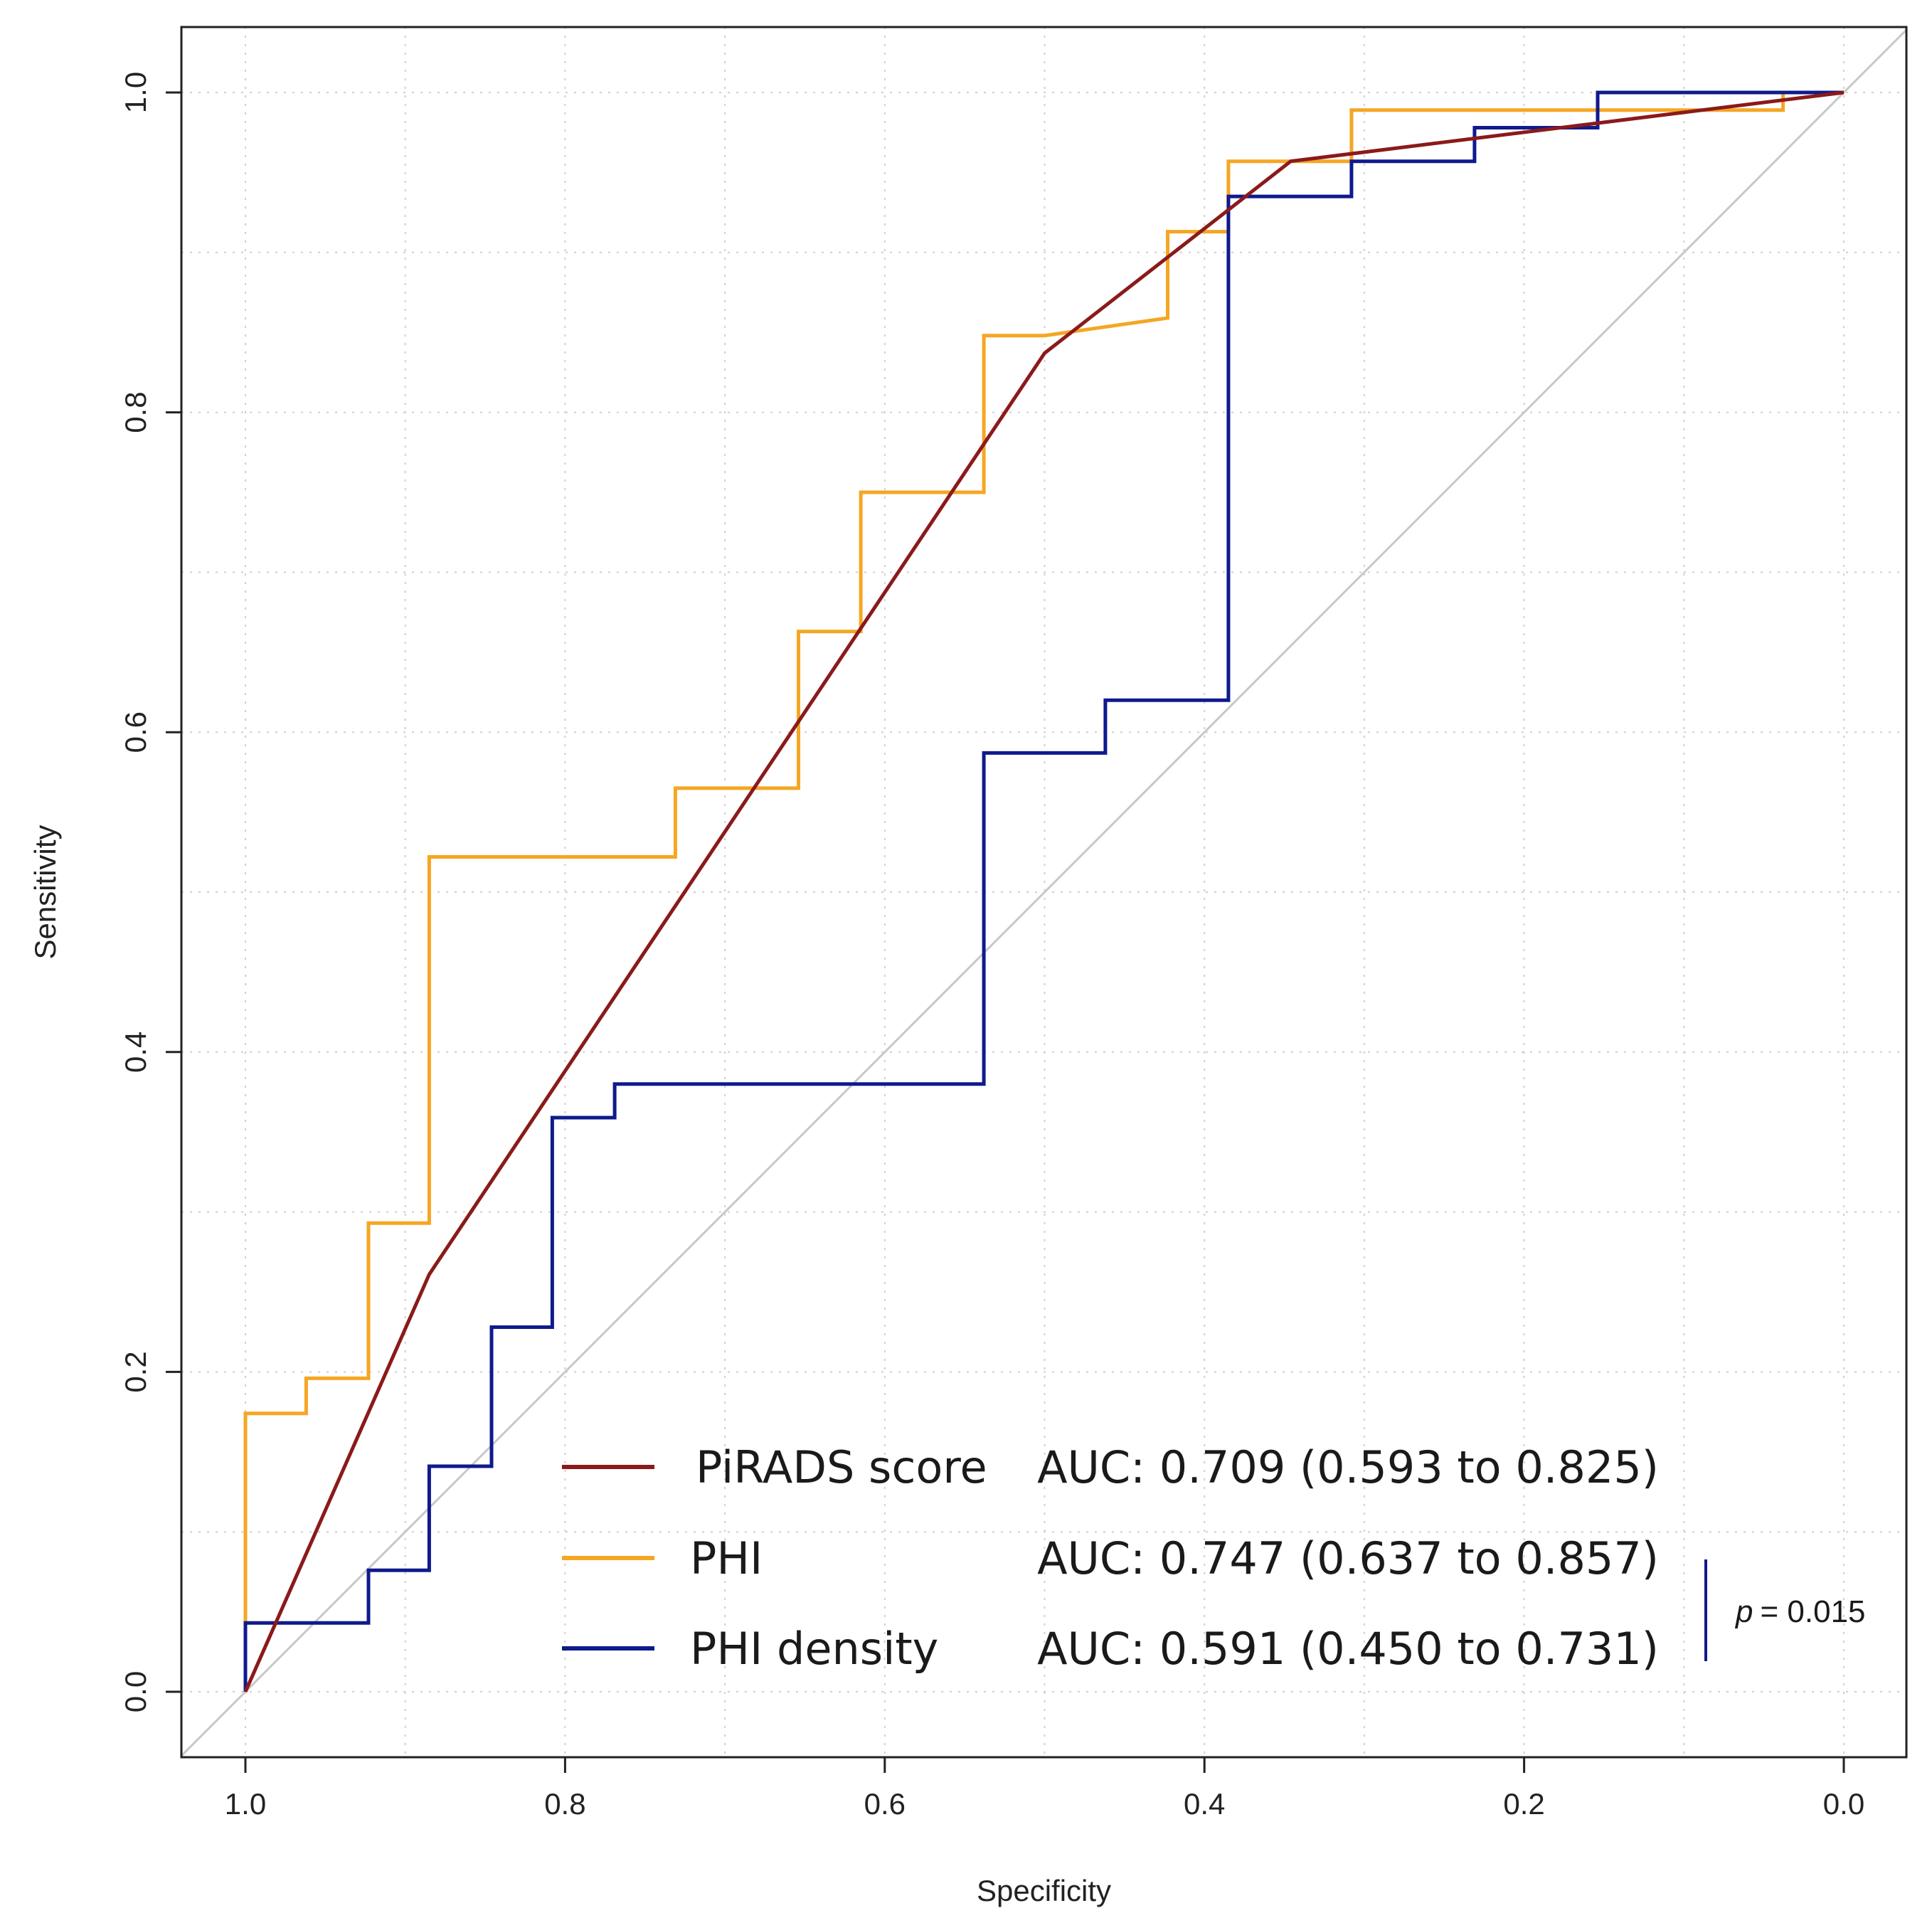 The height and width of the screenshot is (1918, 1932). I want to click on y-axis: 0.0 0.2 0.4 0.6 0.8 1.0, so click(150, 892).